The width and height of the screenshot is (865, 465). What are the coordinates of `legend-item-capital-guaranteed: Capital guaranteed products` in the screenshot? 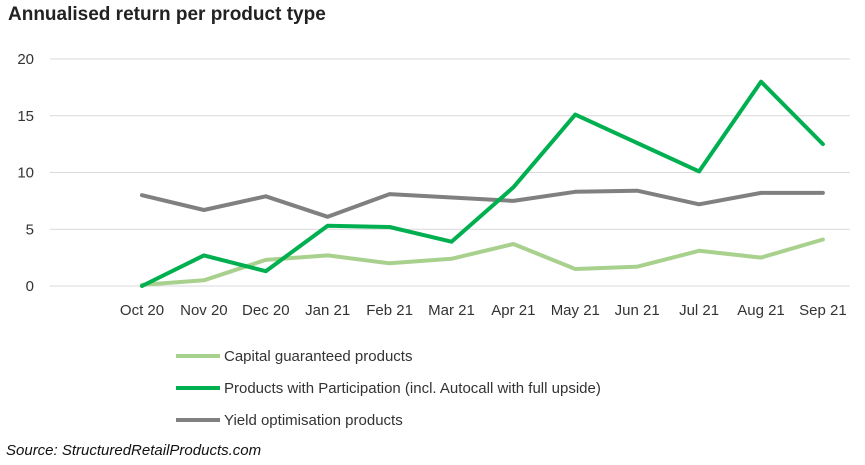 It's located at (388, 356).